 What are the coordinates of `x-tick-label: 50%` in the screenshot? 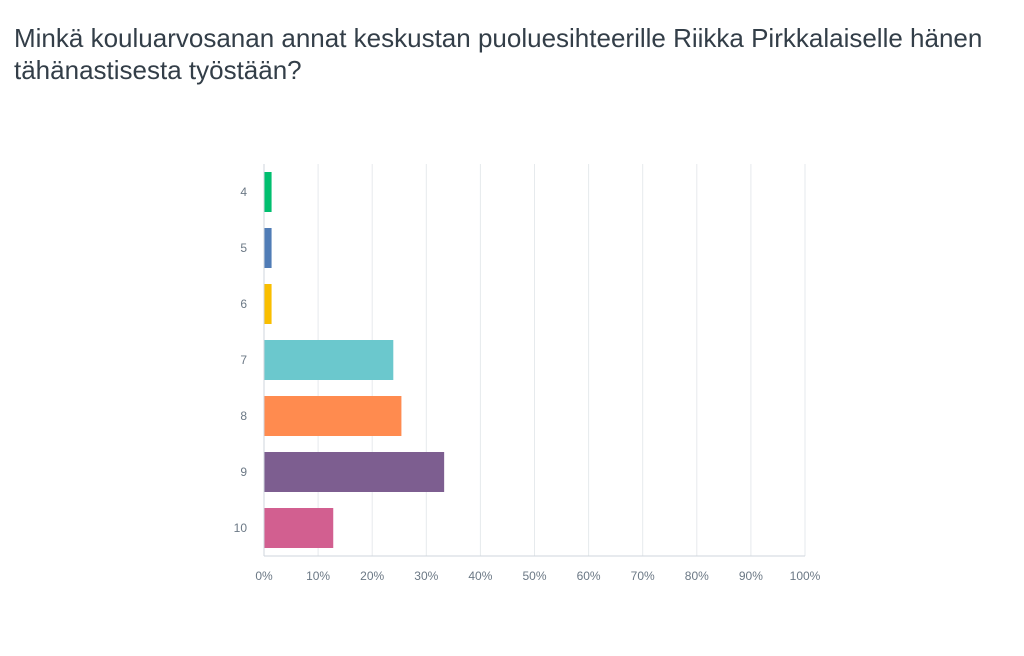 It's located at (534, 576).